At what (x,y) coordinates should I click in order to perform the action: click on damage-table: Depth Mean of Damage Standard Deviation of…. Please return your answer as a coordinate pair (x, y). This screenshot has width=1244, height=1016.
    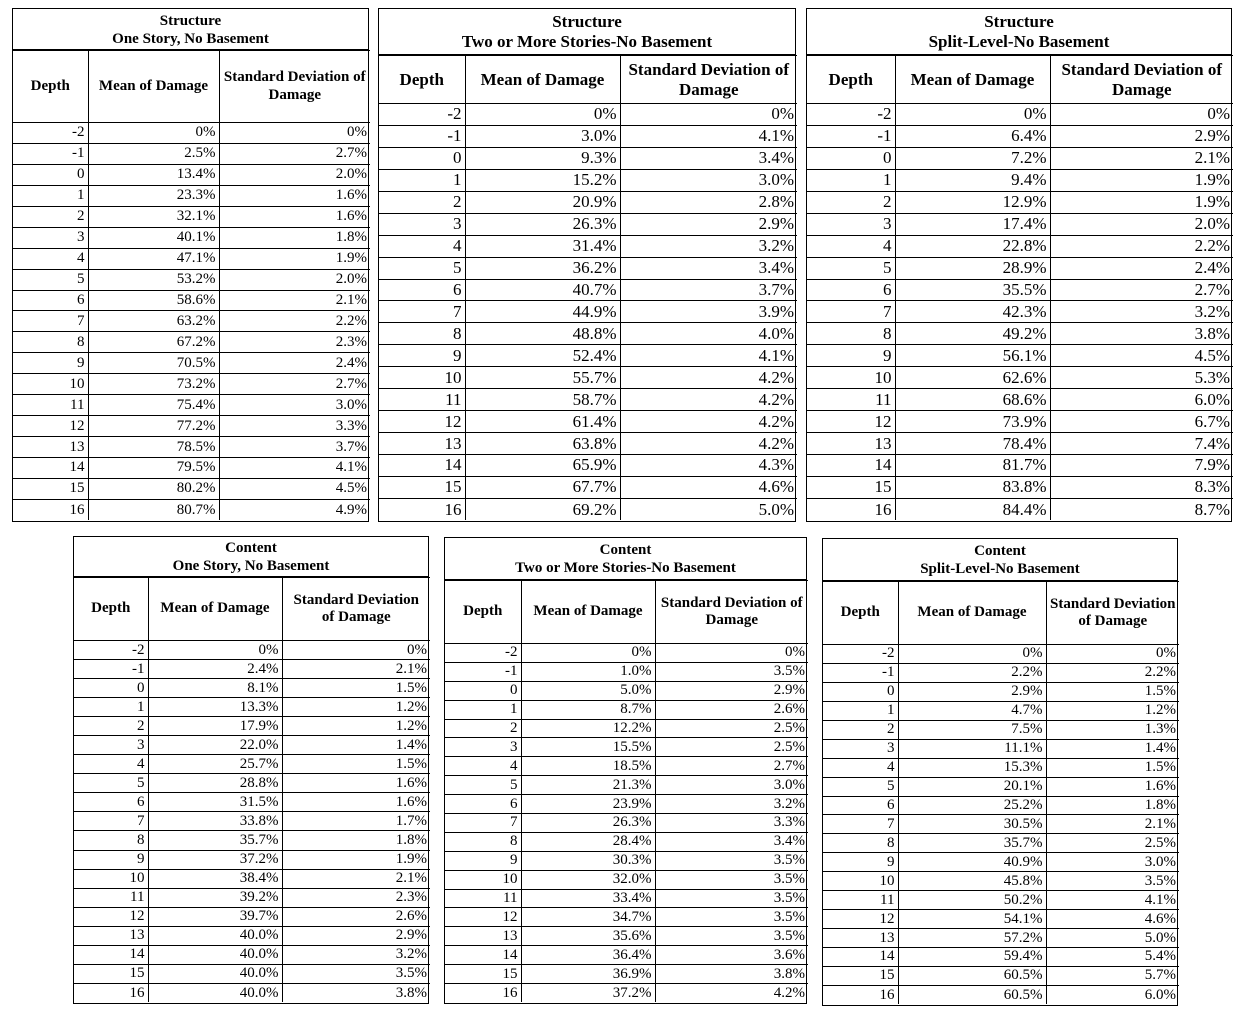
    Looking at the image, I should click on (191, 285).